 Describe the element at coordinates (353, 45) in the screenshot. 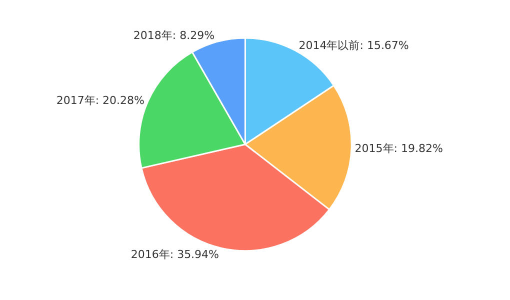

I see `slice-label: 2014年以前: 15.67%` at that location.